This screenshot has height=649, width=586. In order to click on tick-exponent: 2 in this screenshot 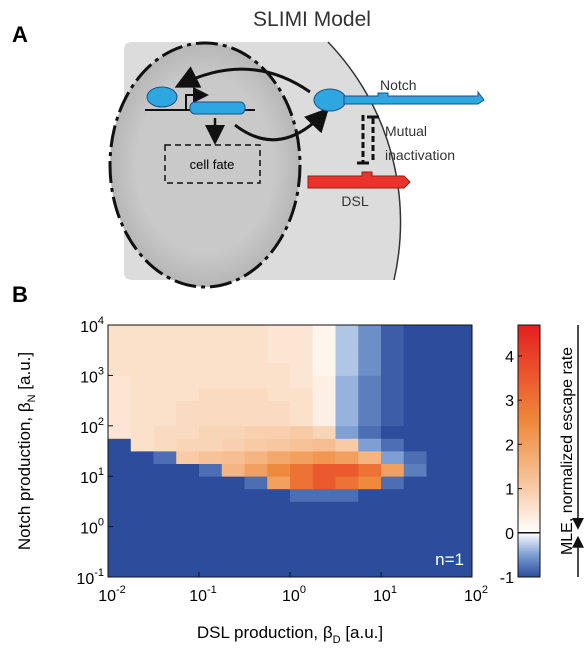, I will do `click(101, 422)`.